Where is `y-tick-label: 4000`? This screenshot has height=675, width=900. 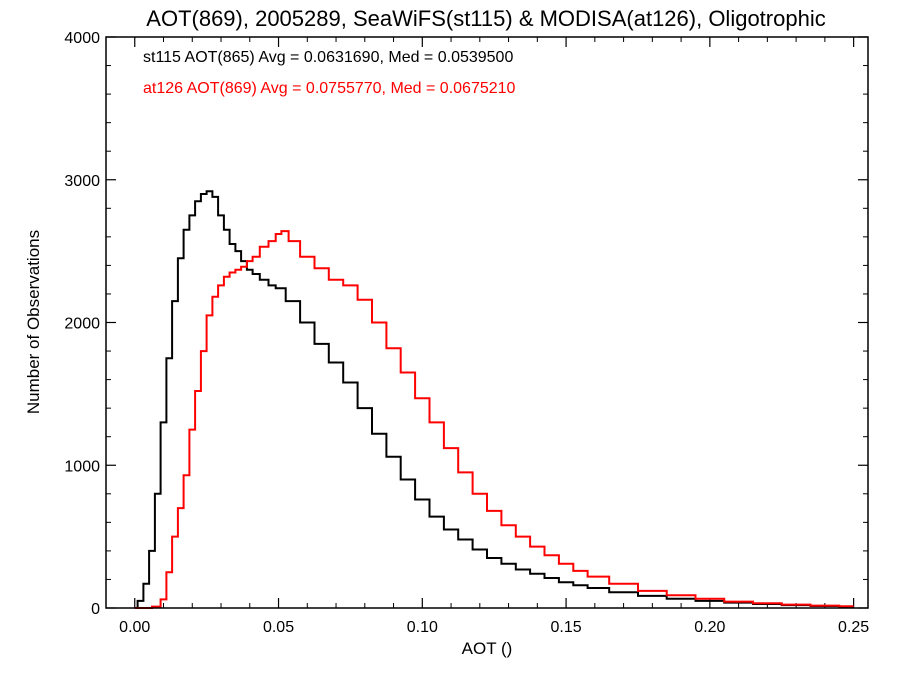 y-tick-label: 4000 is located at coordinates (82, 38).